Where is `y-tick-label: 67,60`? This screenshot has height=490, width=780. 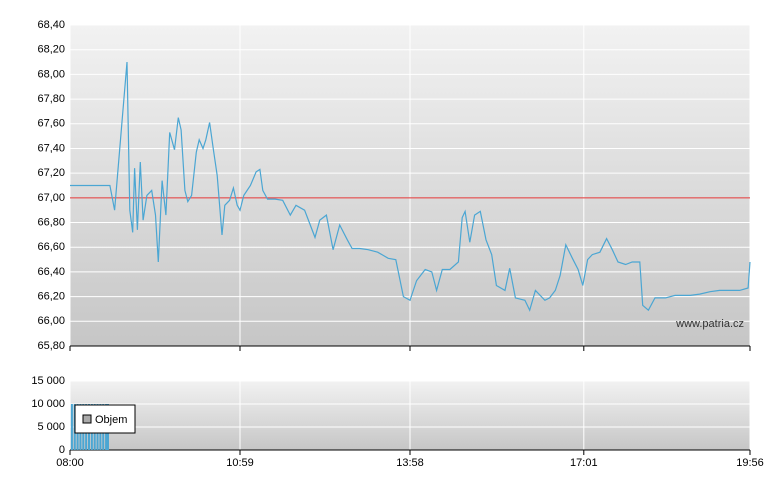 y-tick-label: 67,60 is located at coordinates (51, 124).